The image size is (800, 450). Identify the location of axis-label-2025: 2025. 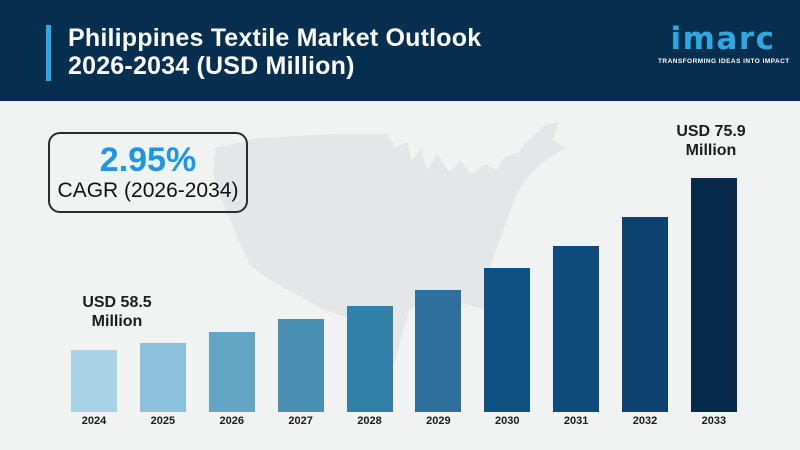
(163, 421).